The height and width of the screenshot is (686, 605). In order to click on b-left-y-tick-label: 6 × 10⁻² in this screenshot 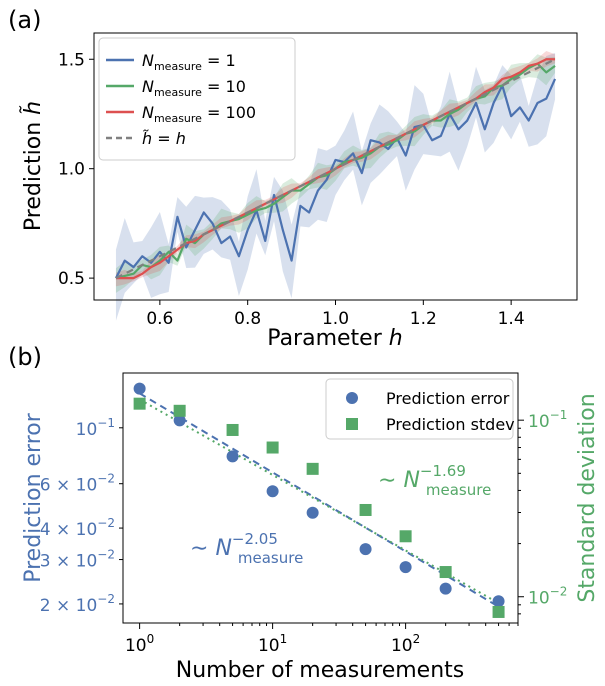, I will do `click(77, 484)`.